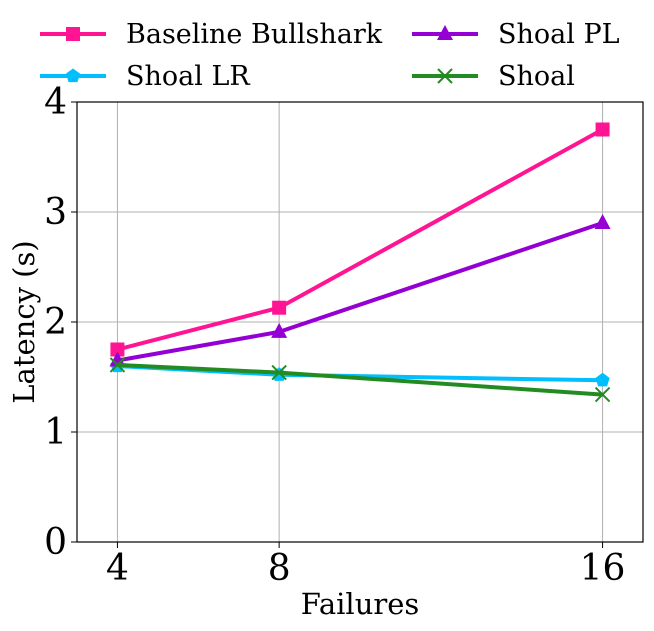  What do you see at coordinates (55, 322) in the screenshot?
I see `y-tick-label: 2` at bounding box center [55, 322].